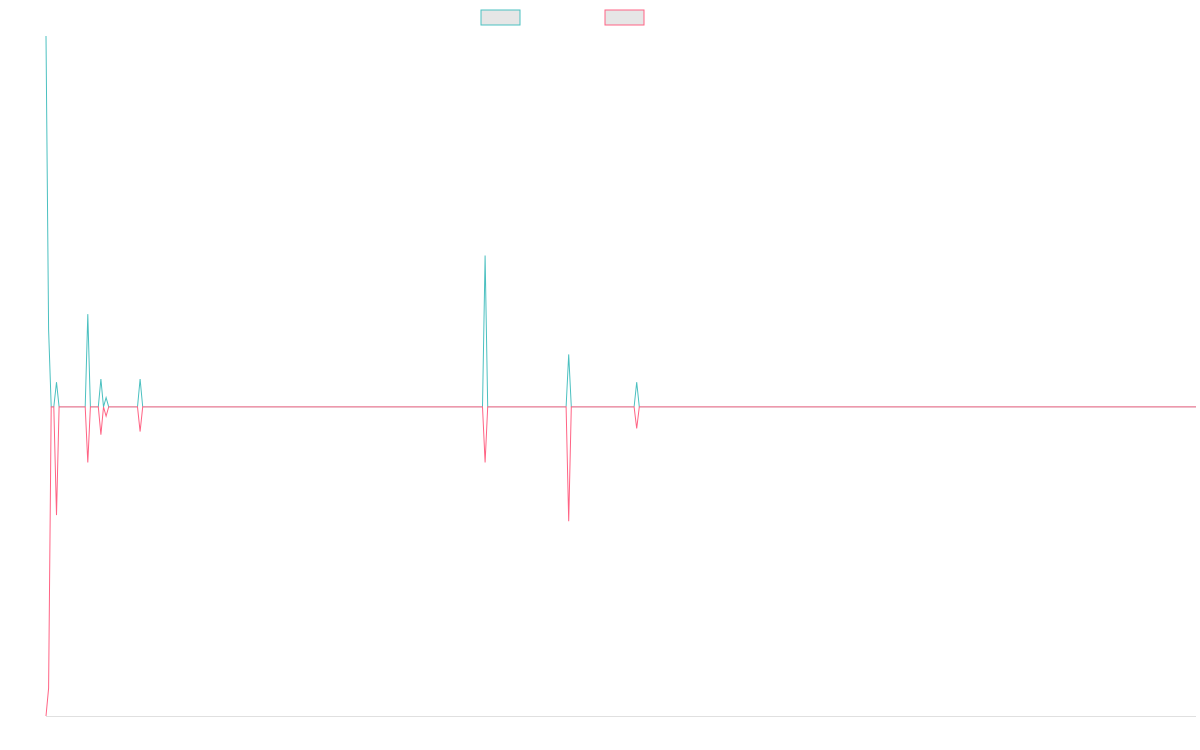 The image size is (1200, 750). I want to click on chart-legend, so click(562, 17).